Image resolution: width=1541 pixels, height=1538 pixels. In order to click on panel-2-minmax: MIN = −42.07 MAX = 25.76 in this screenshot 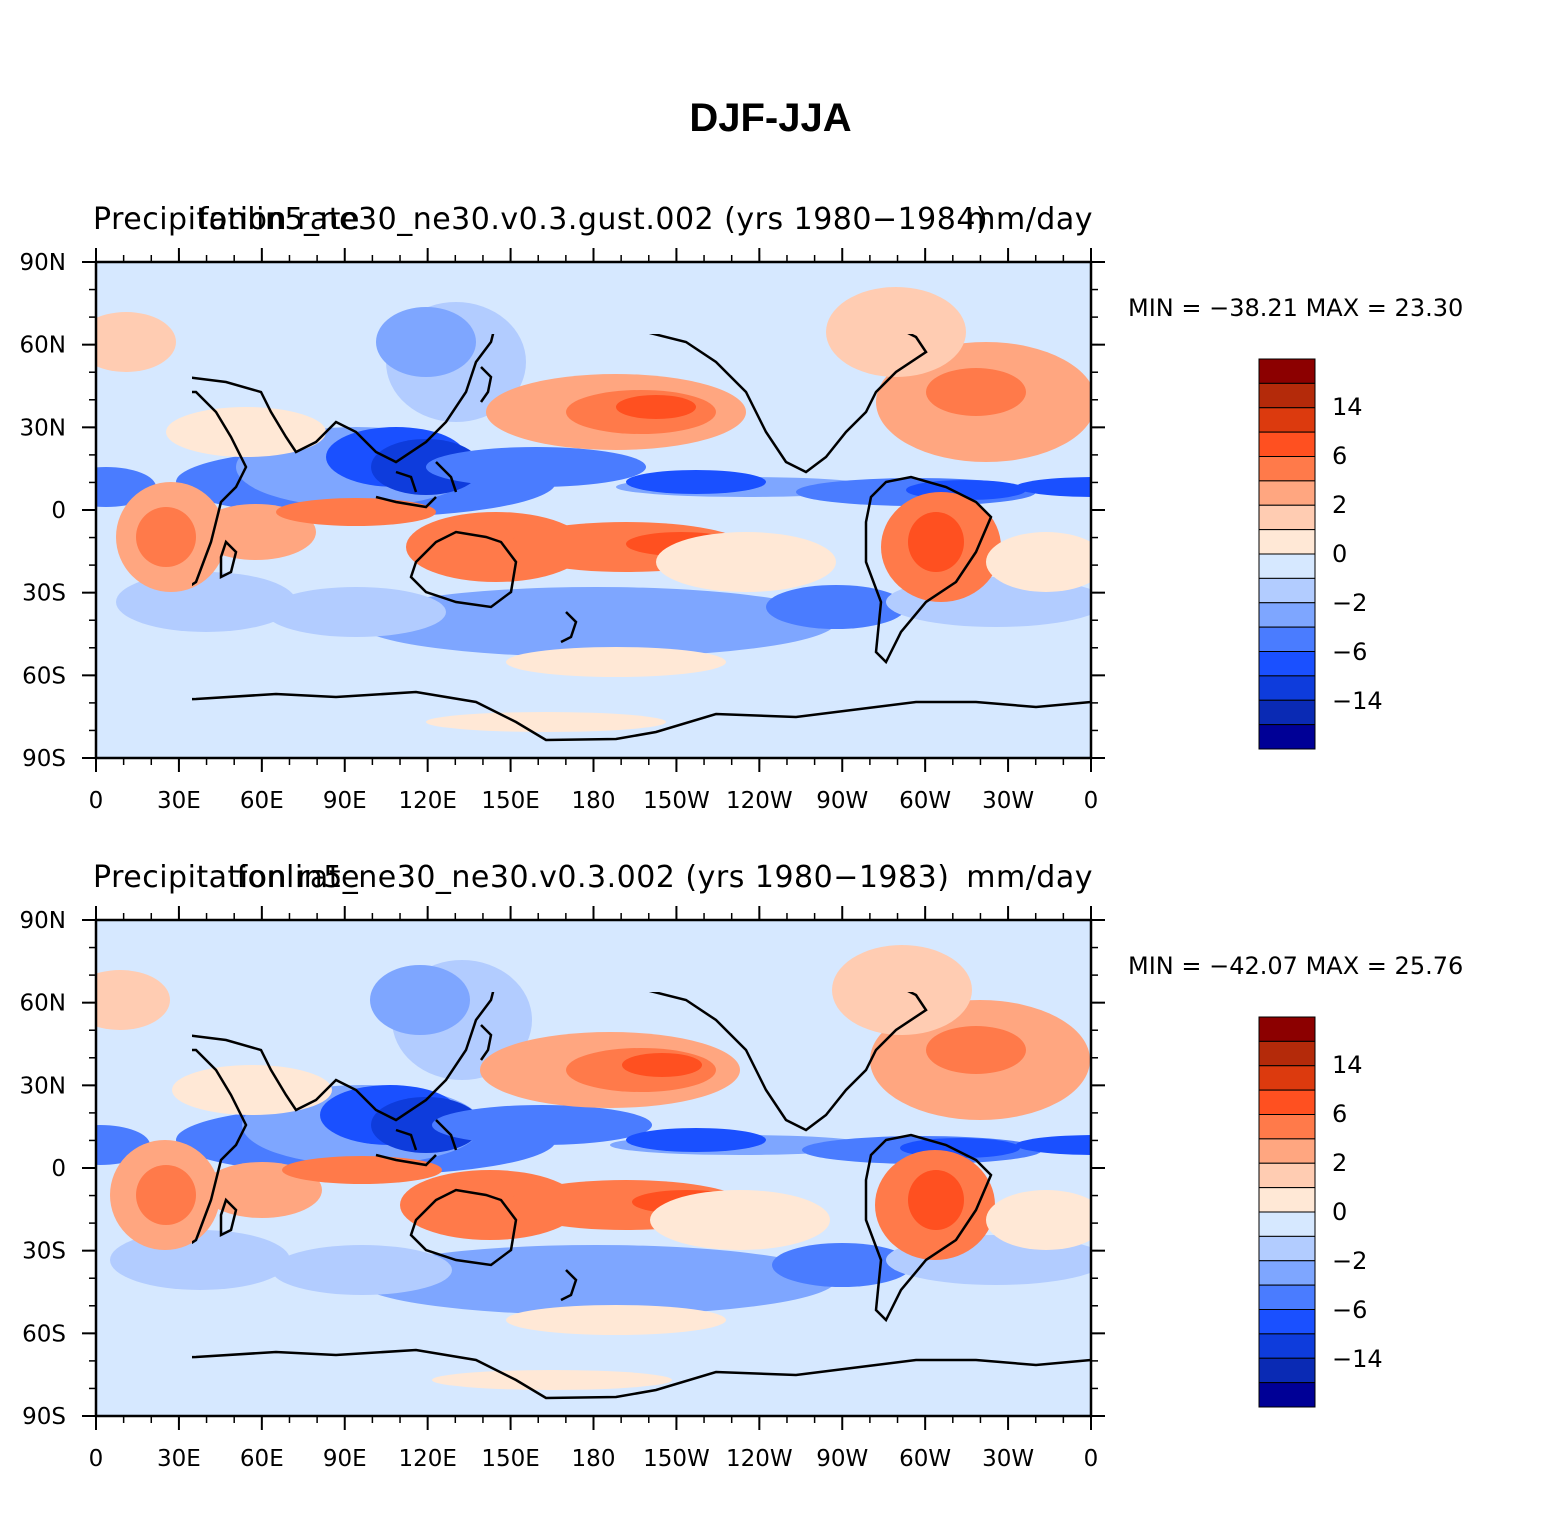, I will do `click(1295, 966)`.